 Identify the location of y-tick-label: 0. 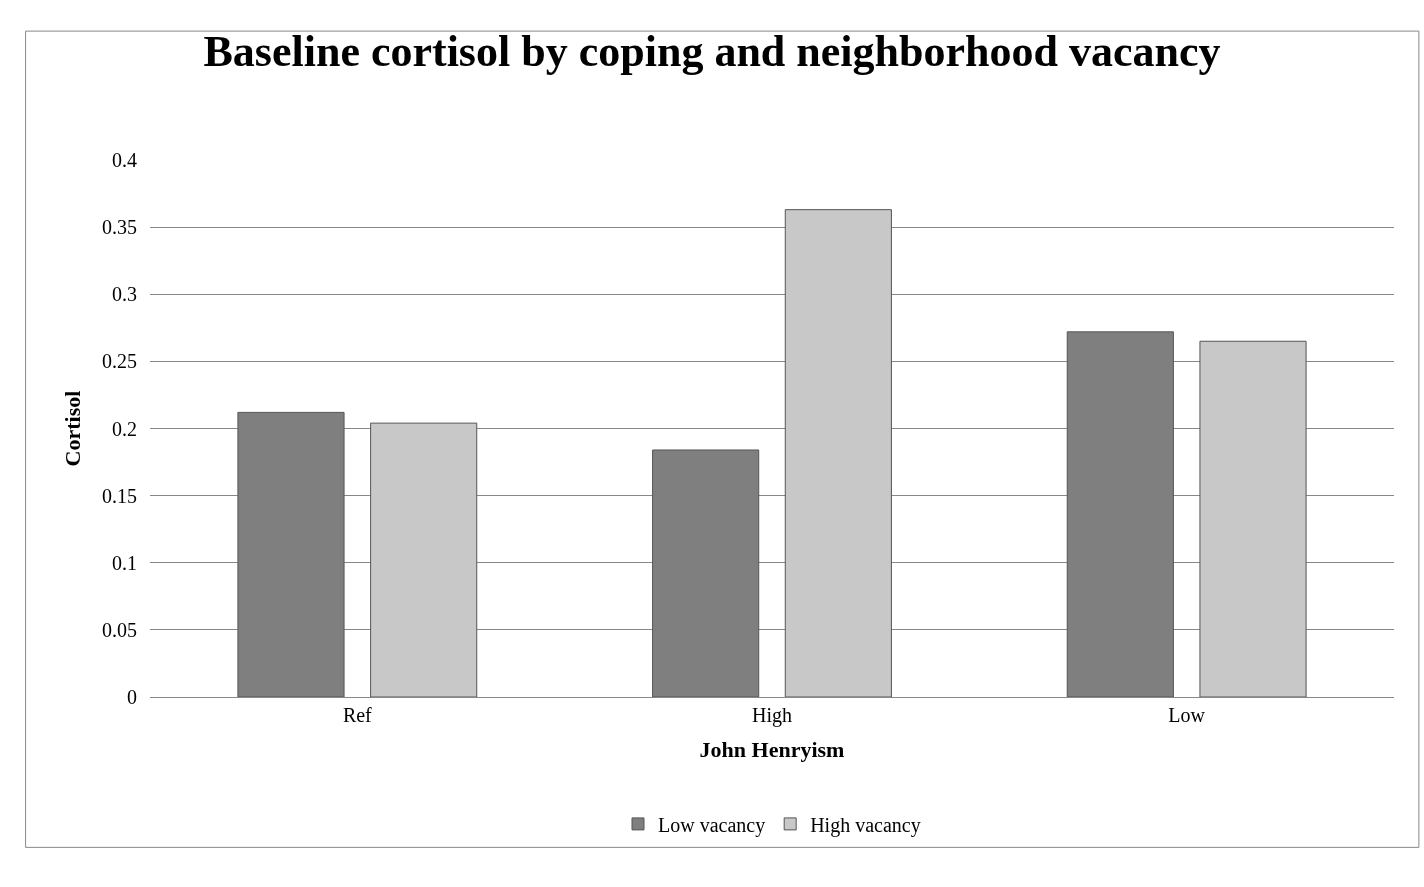
(132, 697).